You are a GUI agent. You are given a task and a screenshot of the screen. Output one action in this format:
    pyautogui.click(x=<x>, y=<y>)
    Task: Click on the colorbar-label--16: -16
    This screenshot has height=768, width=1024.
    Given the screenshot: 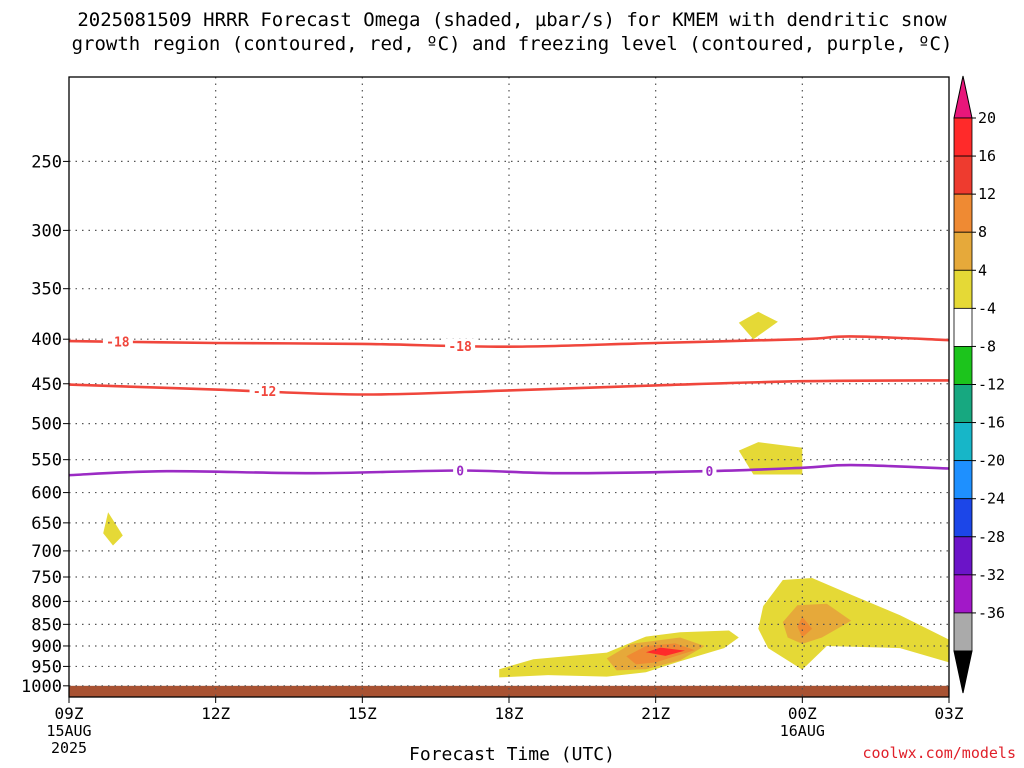 What is the action you would take?
    pyautogui.click(x=991, y=423)
    